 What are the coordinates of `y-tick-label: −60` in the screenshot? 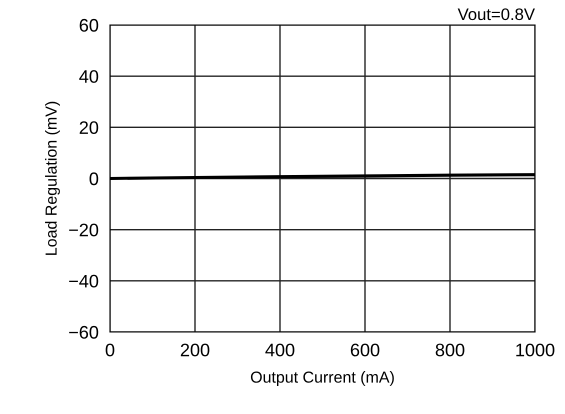 It's located at (83, 332).